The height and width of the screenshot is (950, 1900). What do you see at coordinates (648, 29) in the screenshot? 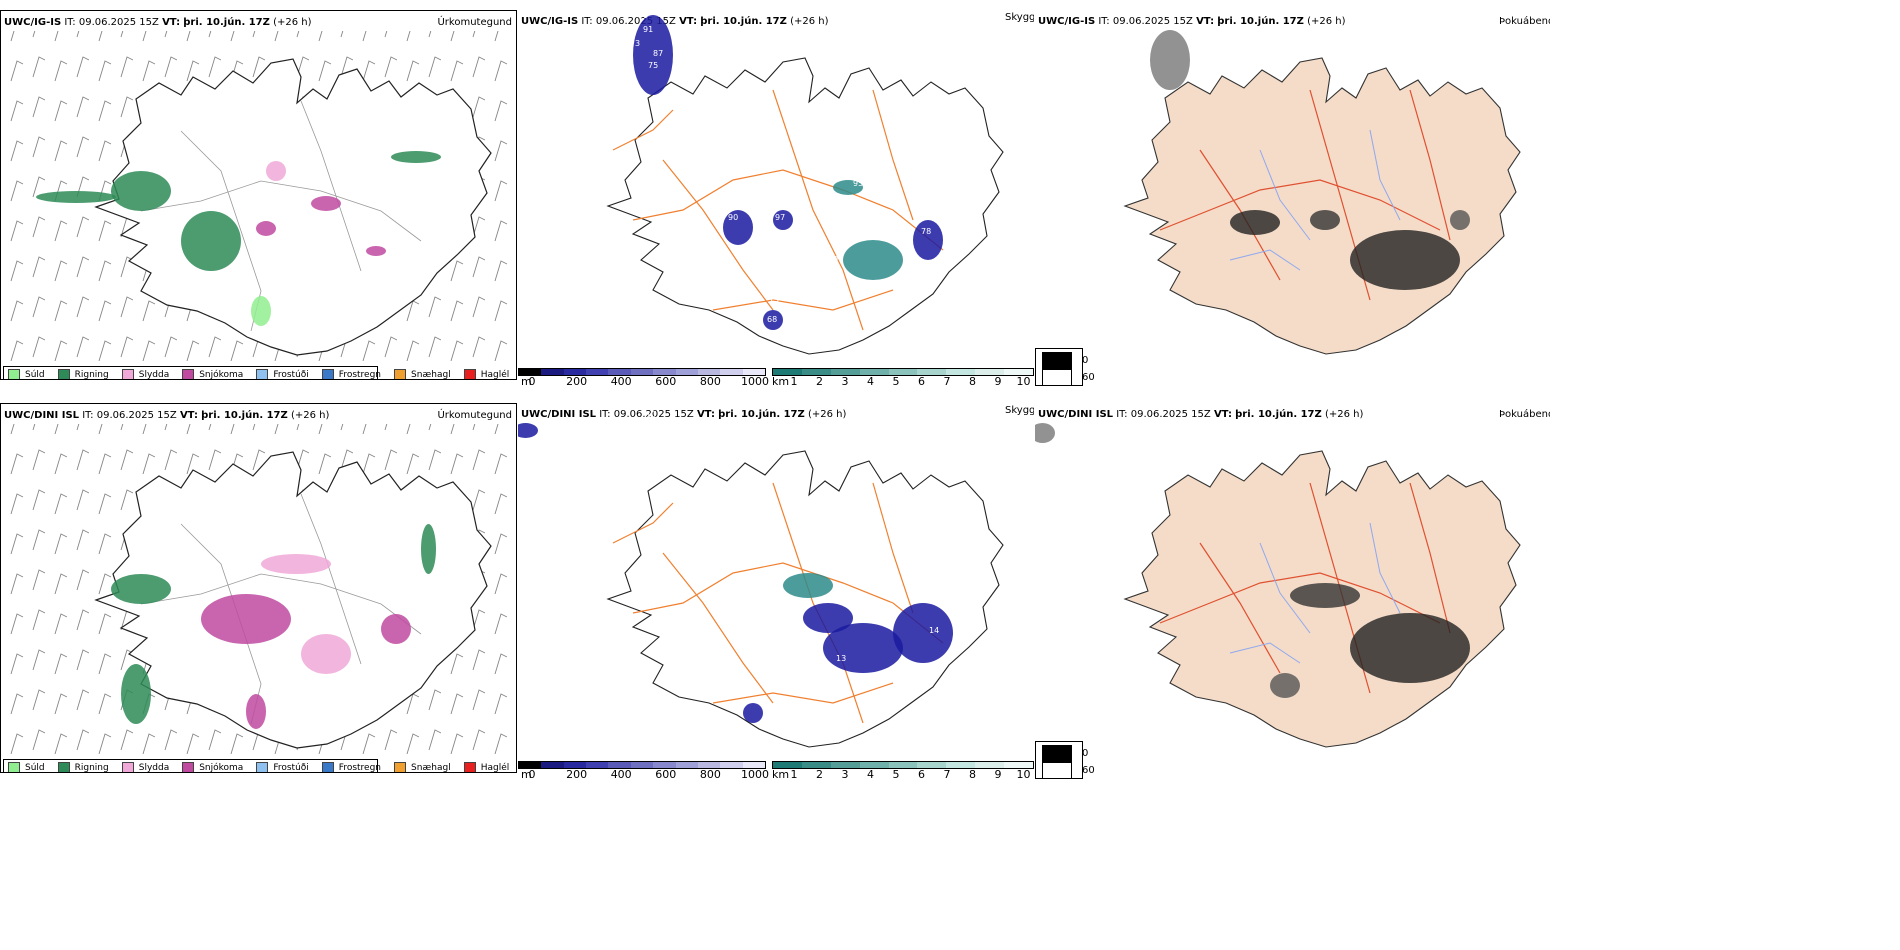
I see `visibility-value: 91` at bounding box center [648, 29].